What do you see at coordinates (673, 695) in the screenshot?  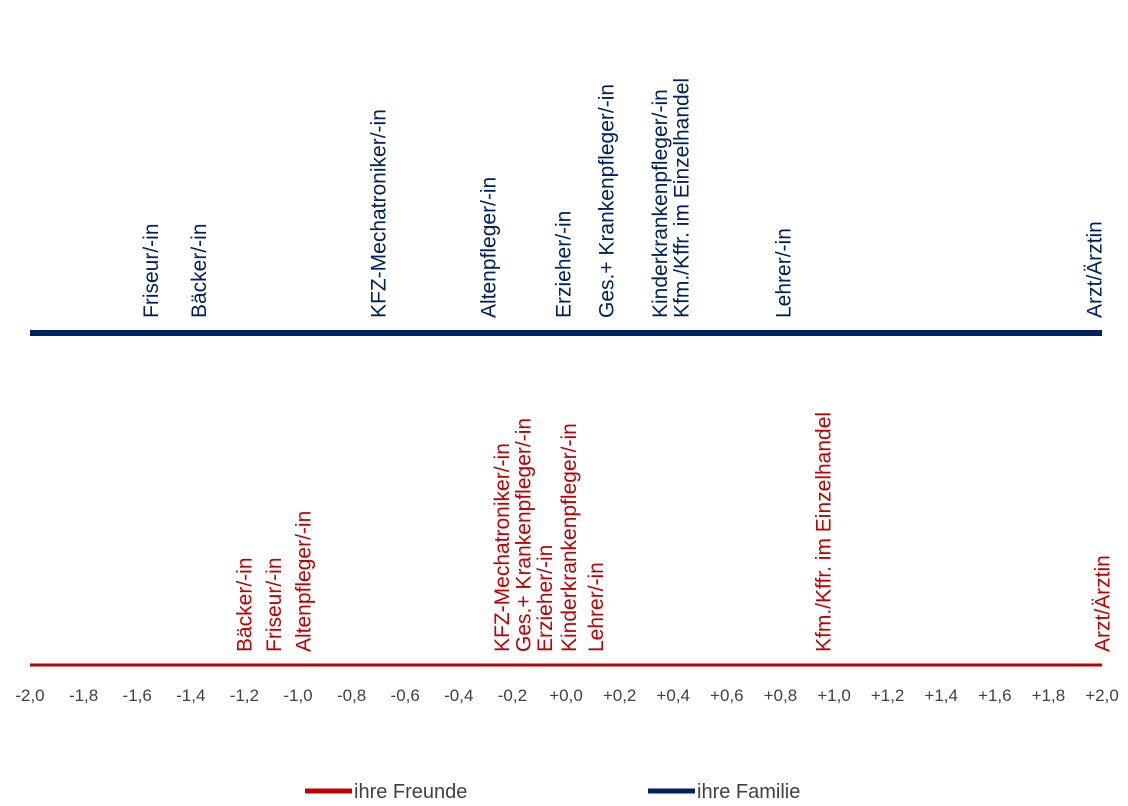 I see `x-tick-label: +0,4` at bounding box center [673, 695].